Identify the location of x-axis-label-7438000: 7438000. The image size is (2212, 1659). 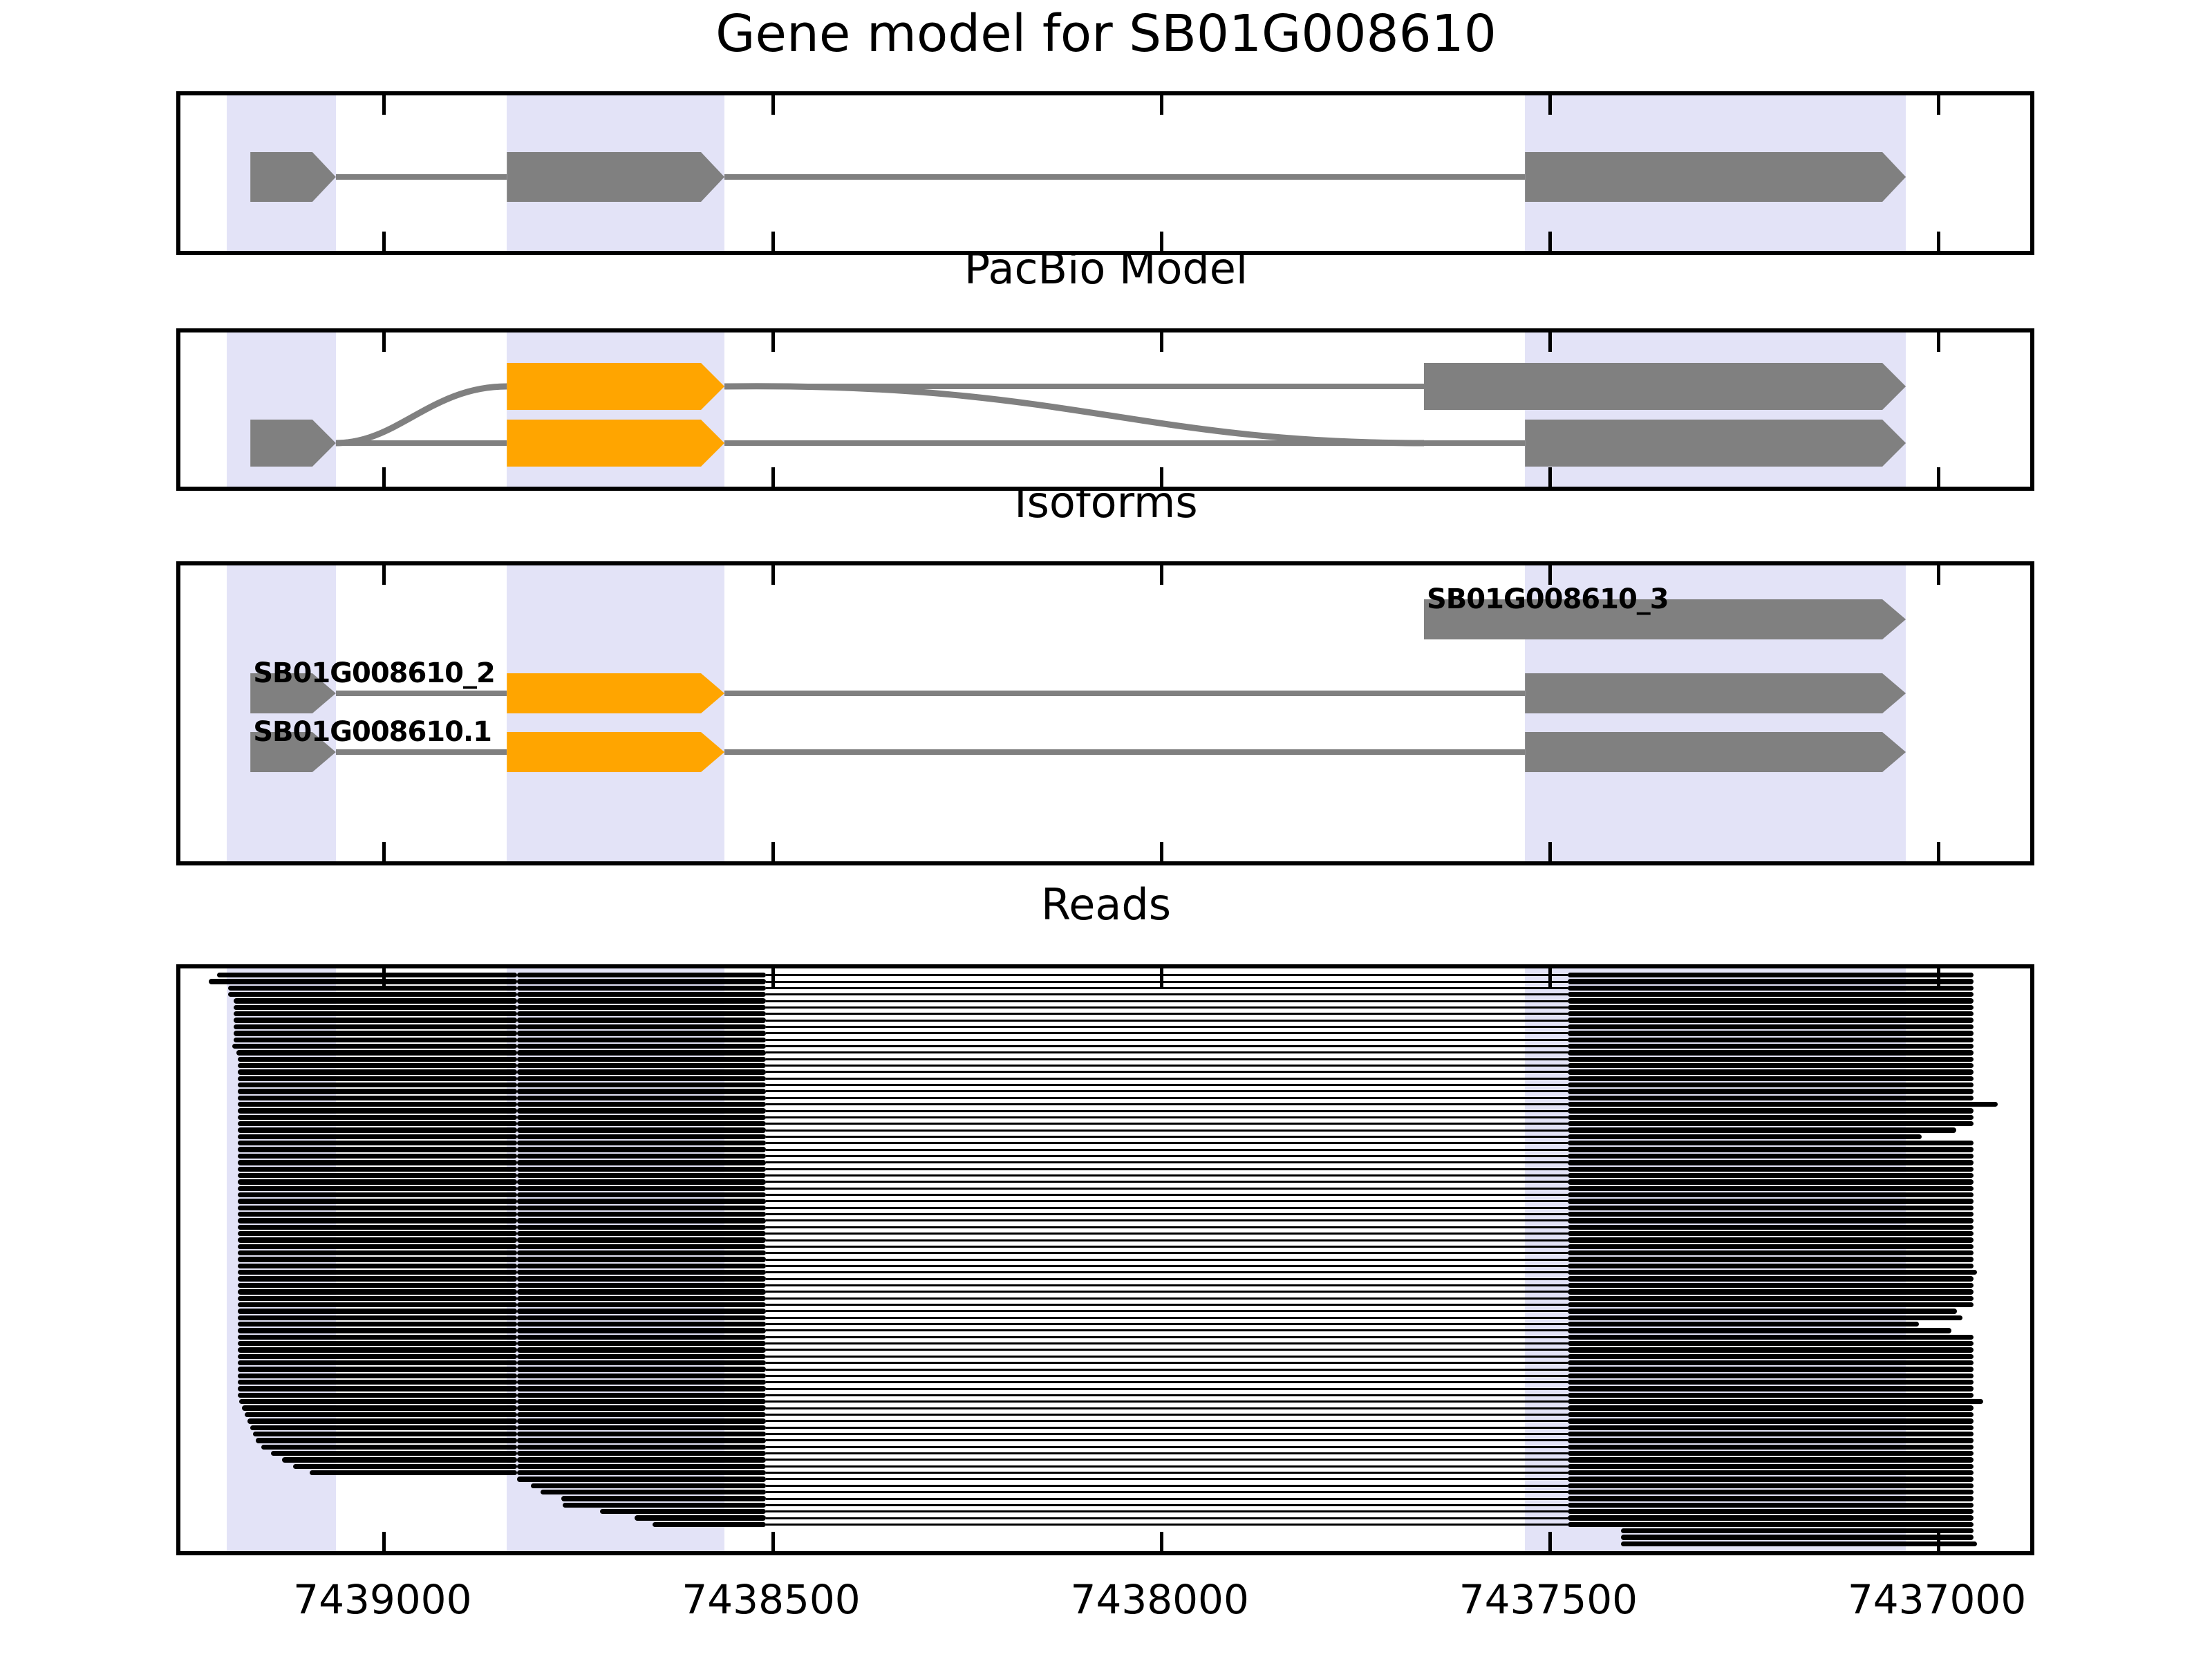
(1159, 1600).